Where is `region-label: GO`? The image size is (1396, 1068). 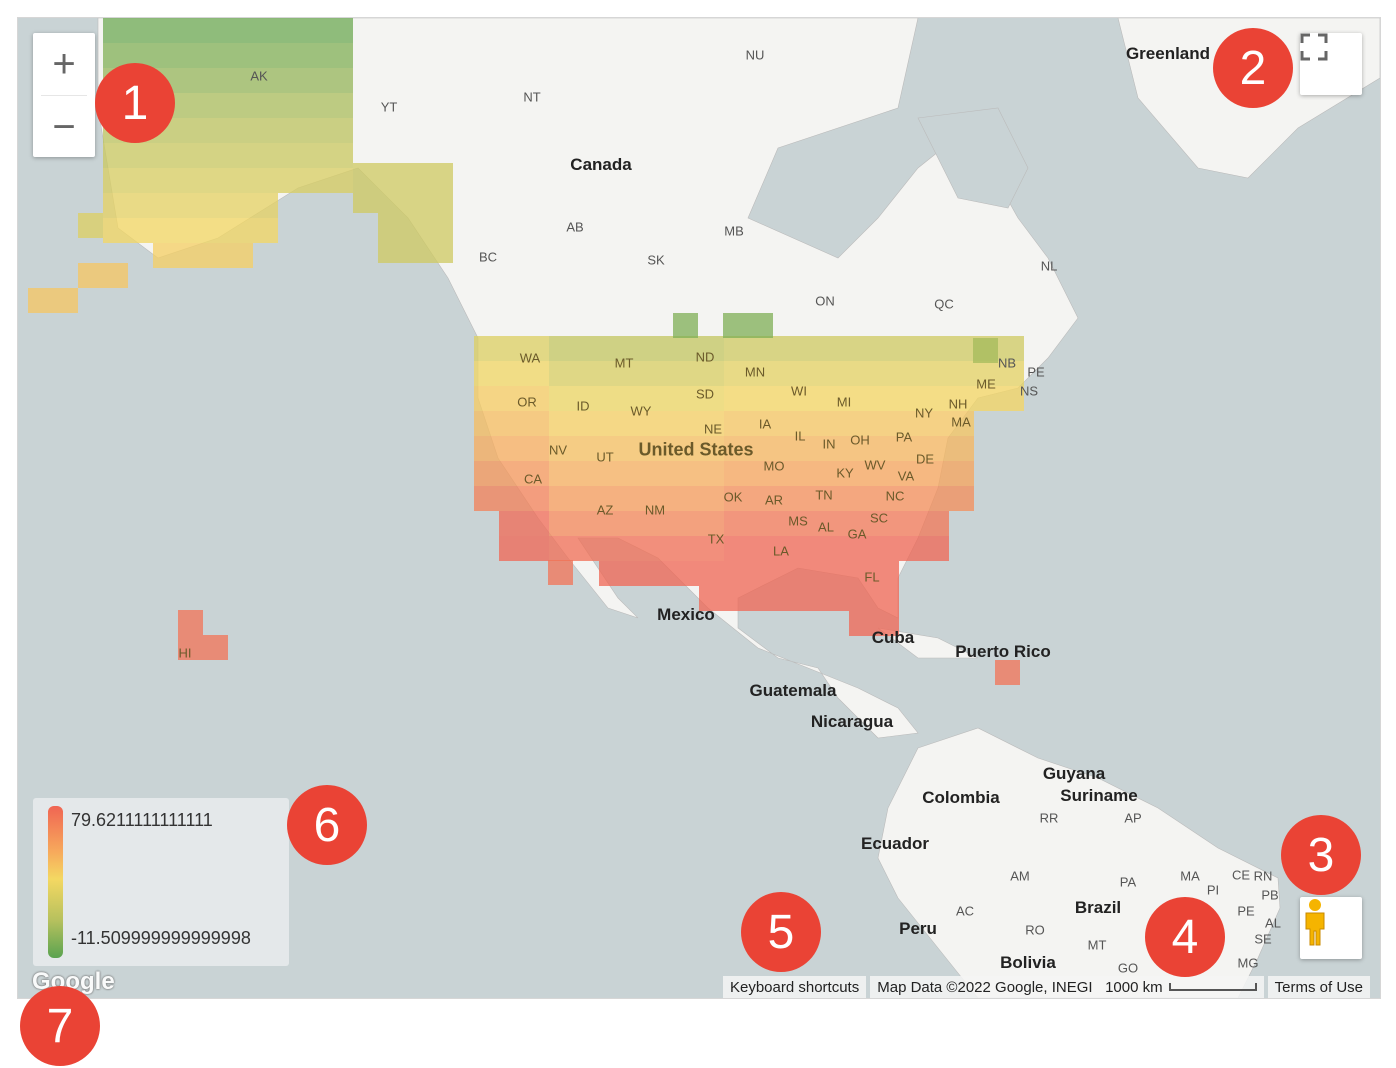 region-label: GO is located at coordinates (1128, 968).